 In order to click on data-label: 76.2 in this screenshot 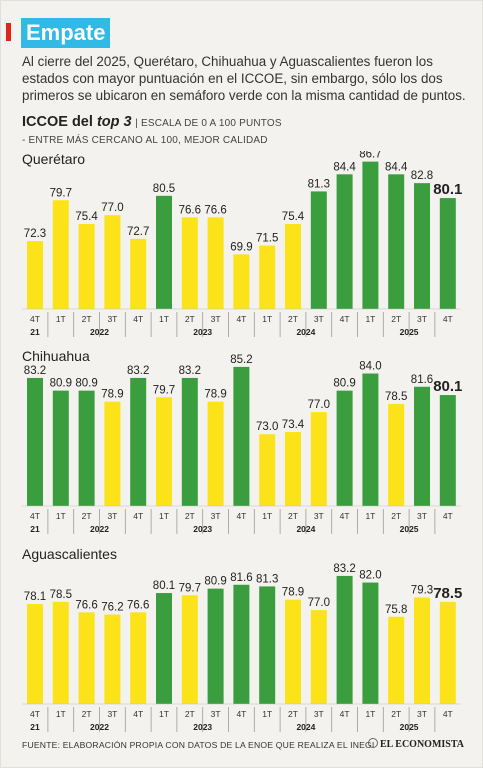, I will do `click(112, 608)`.